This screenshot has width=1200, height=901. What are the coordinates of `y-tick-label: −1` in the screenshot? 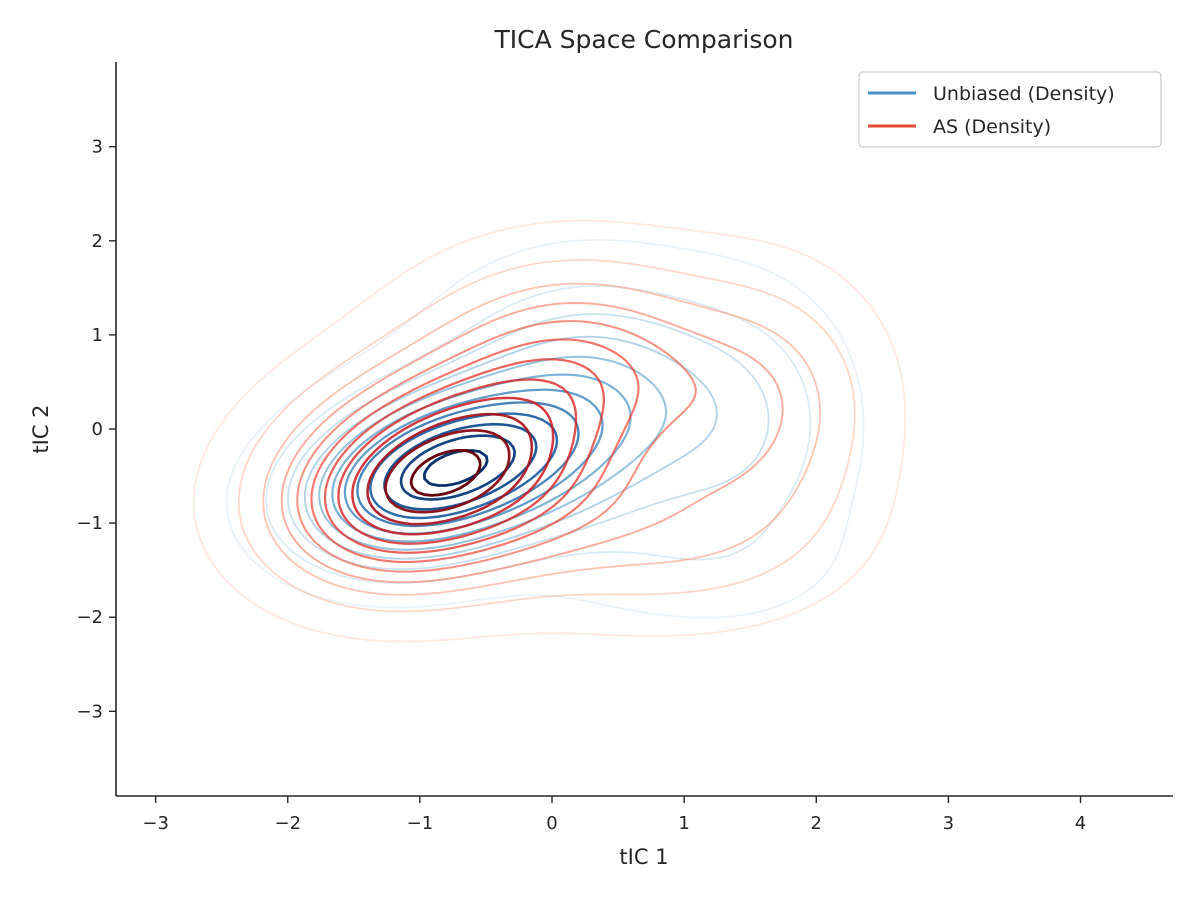 It's located at (89, 523).